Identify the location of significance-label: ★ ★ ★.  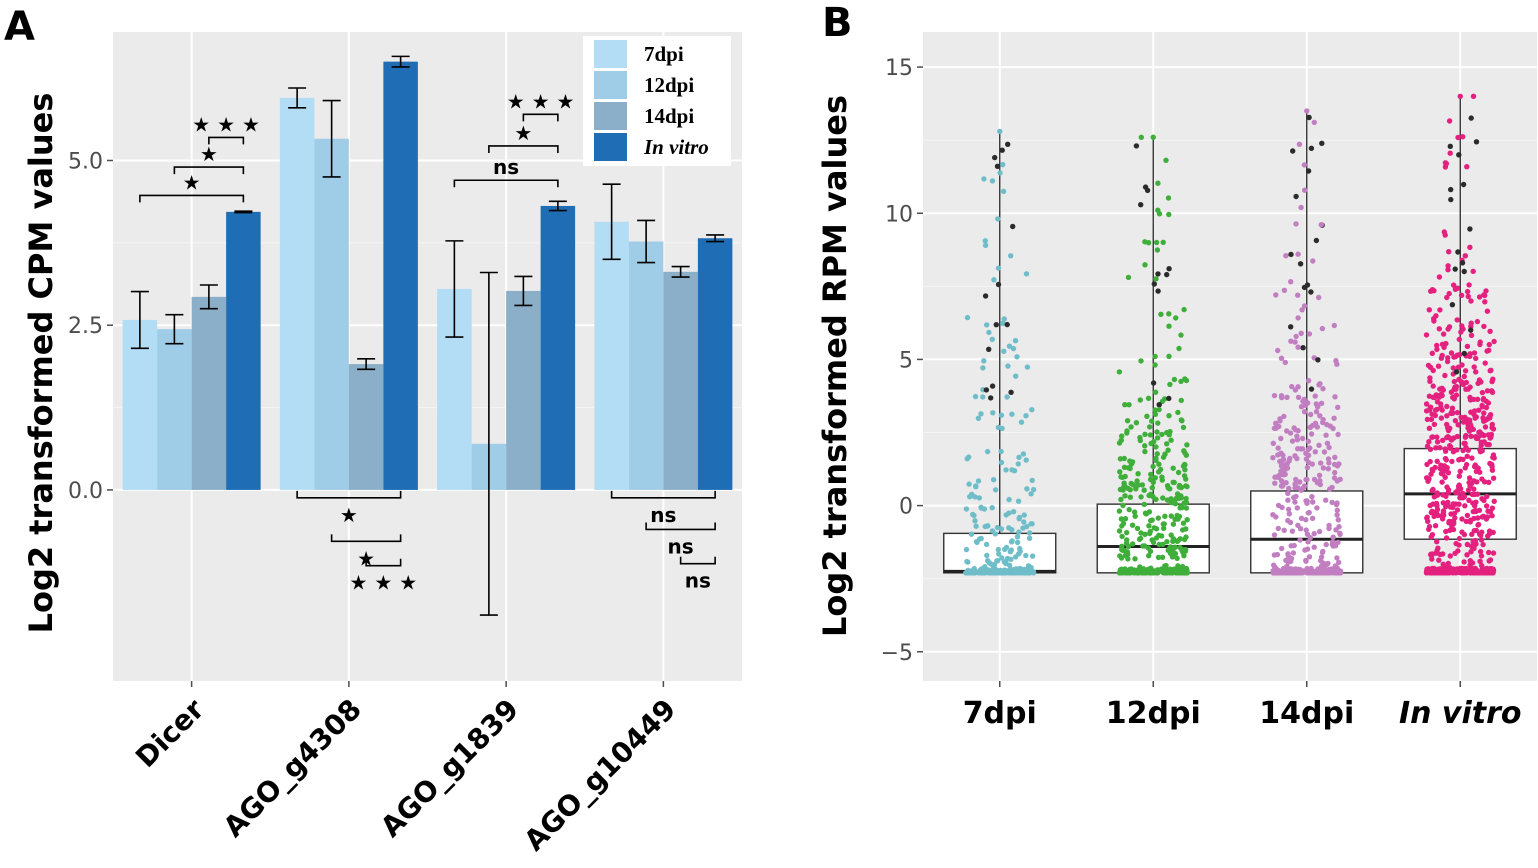
(226, 124).